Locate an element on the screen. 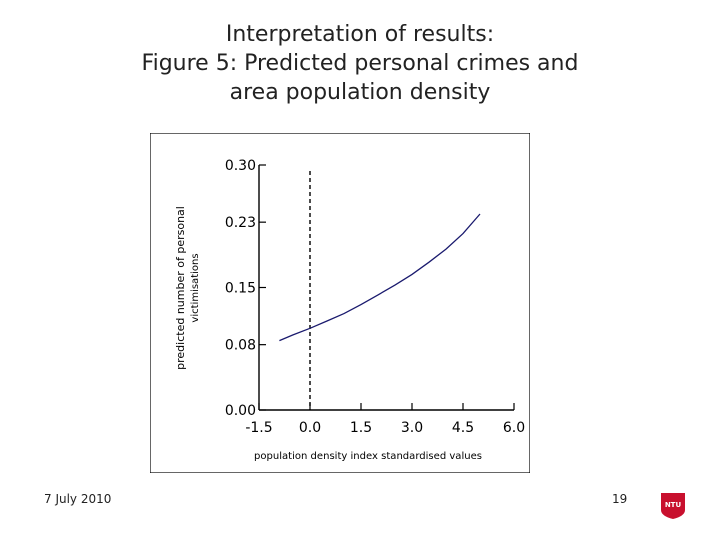 The height and width of the screenshot is (540, 720). x-tick-label: 6.0 is located at coordinates (514, 428).